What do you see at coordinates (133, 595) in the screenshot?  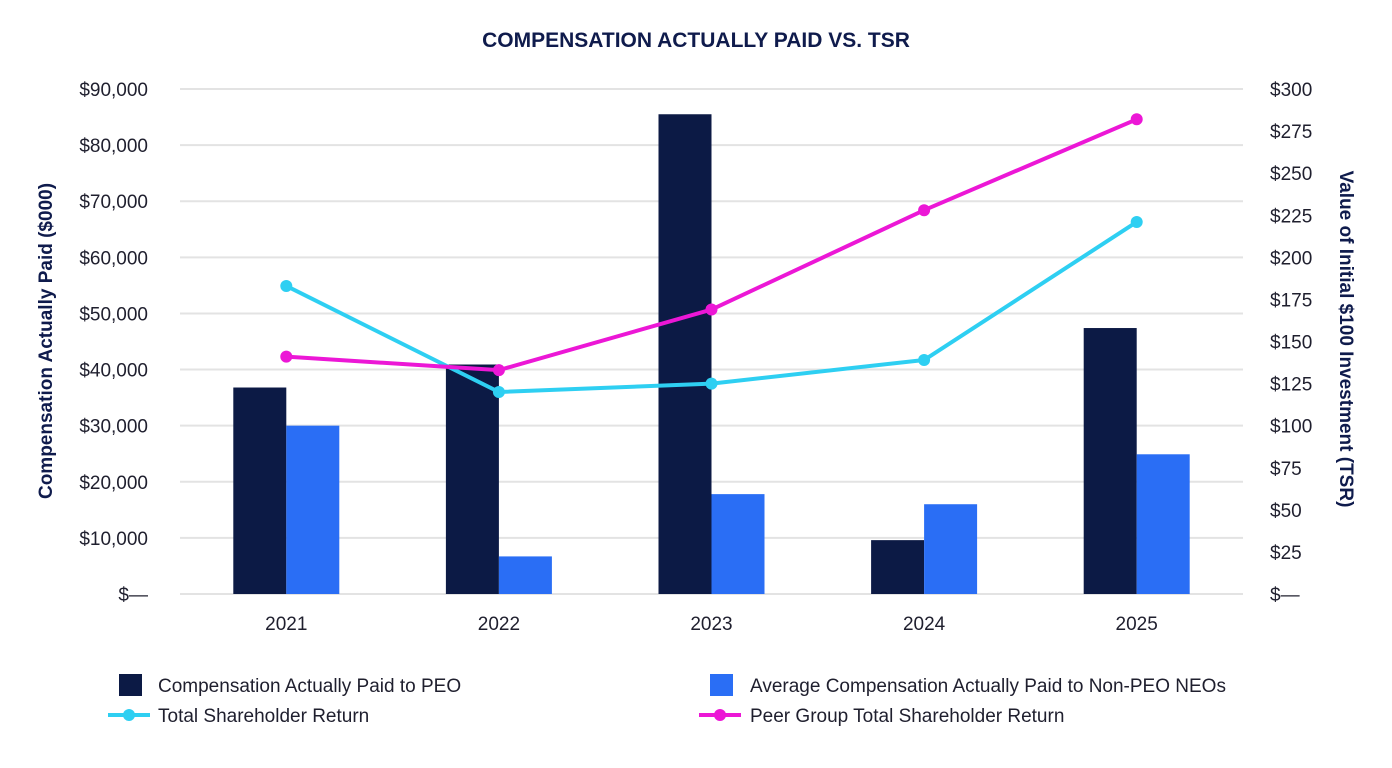 I see `y-tick-label: $—` at bounding box center [133, 595].